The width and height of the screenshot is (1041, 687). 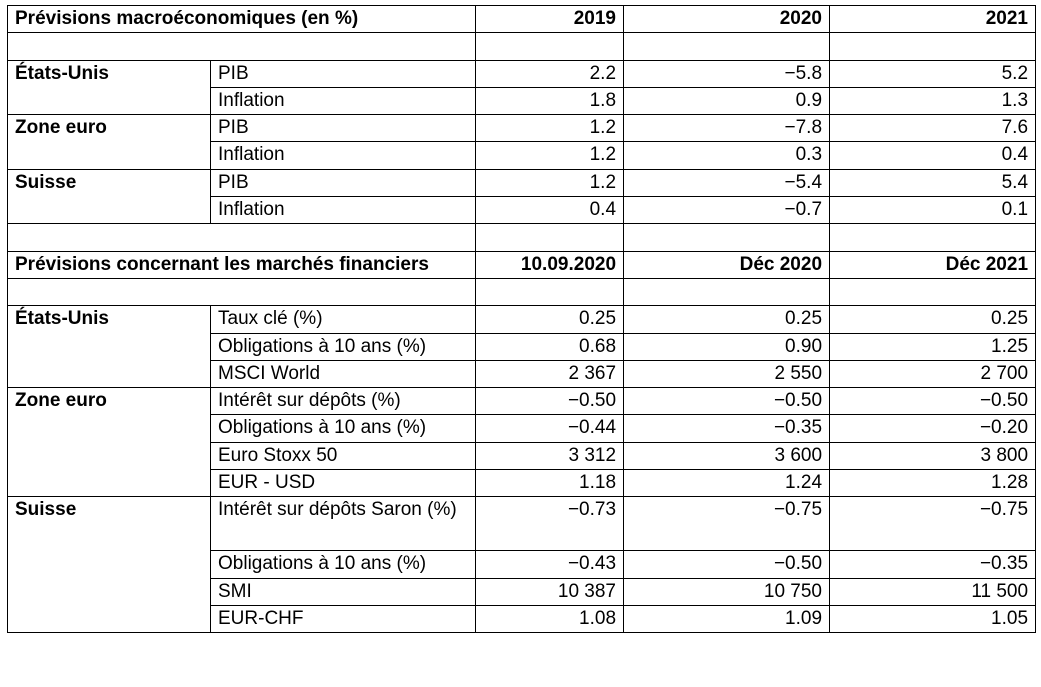 I want to click on column-header: 2019, so click(x=550, y=19).